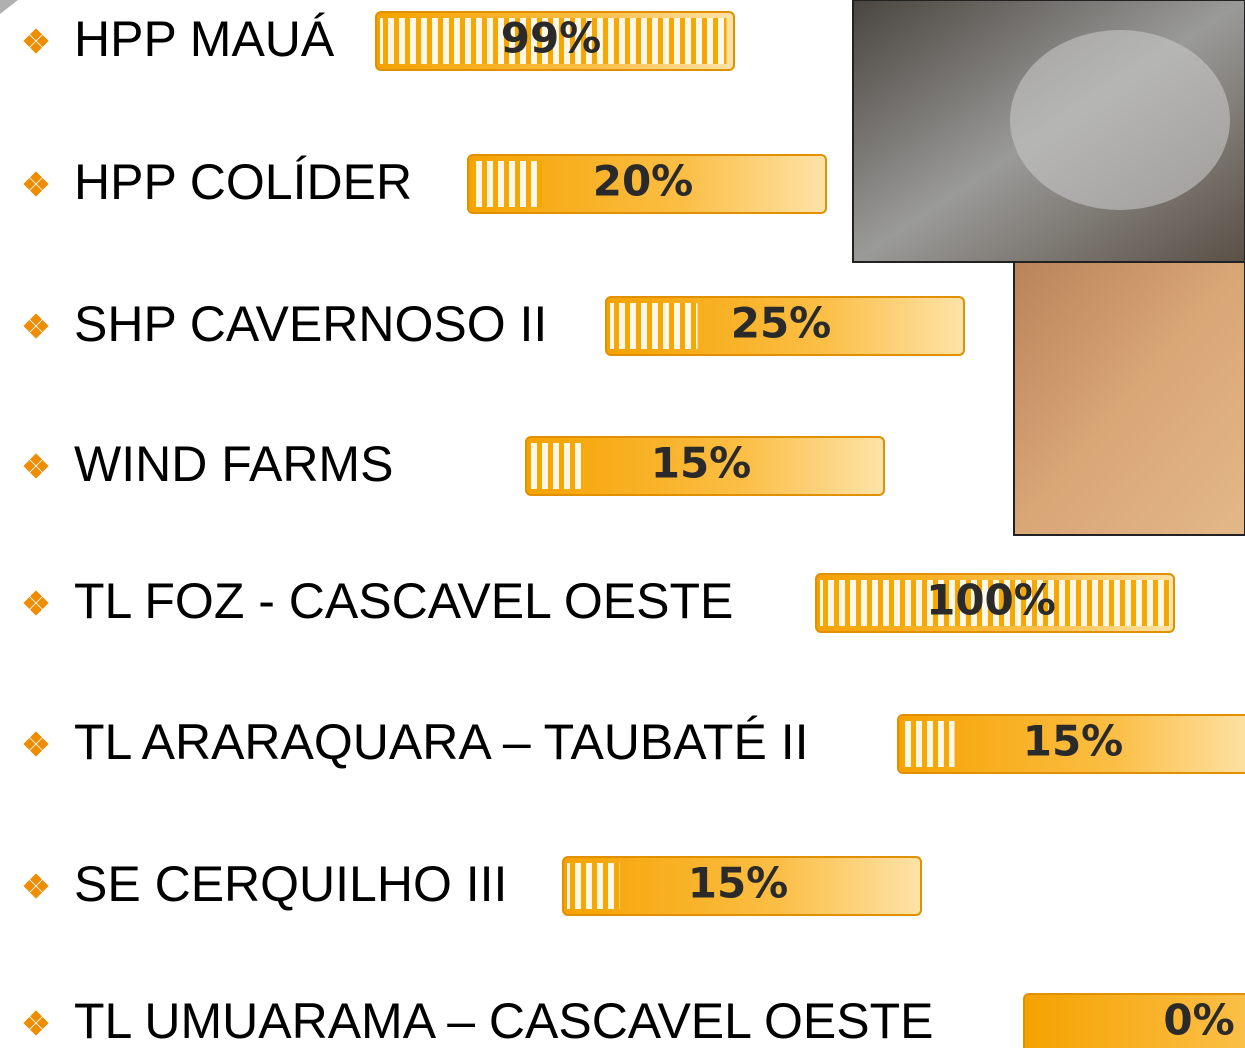  Describe the element at coordinates (290, 884) in the screenshot. I see `item-name: SE CERQUILHO III` at that location.